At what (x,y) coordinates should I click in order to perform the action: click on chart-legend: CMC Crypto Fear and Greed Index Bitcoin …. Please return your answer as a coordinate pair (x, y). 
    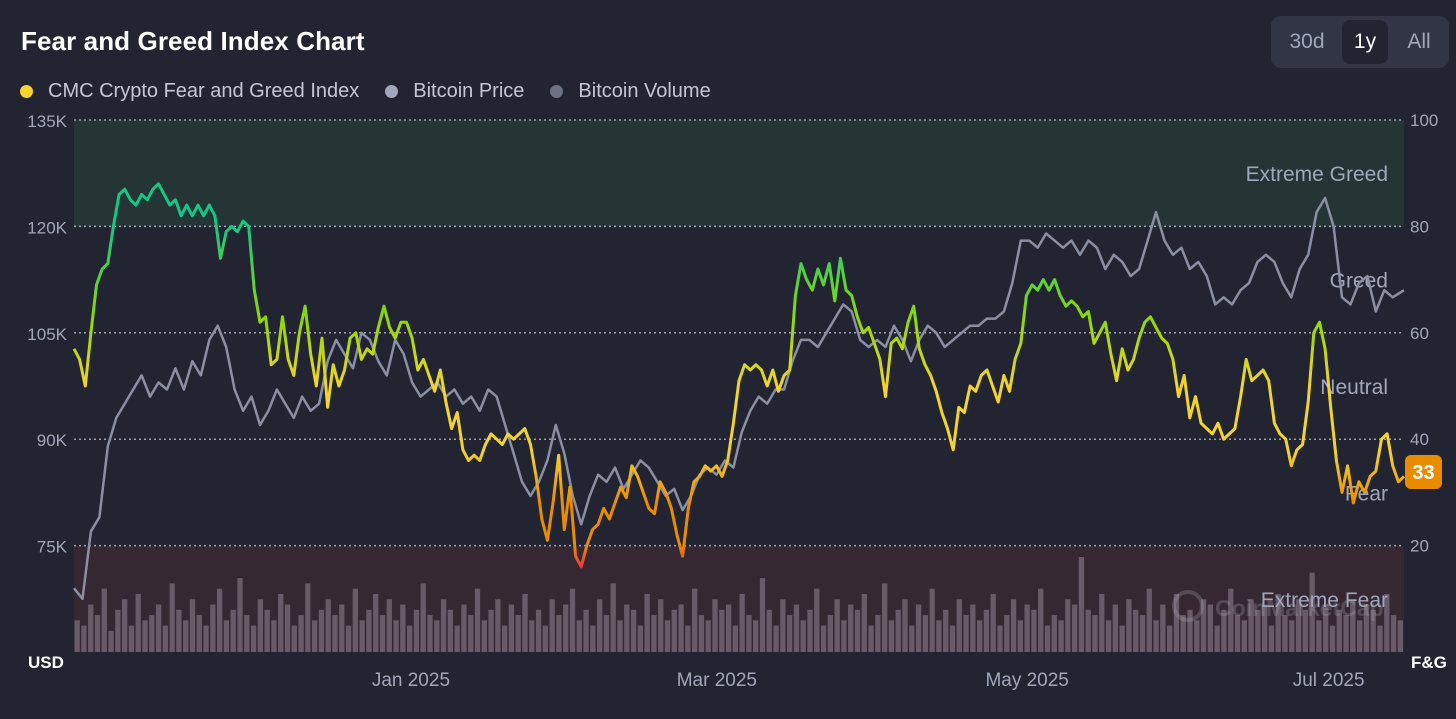
    Looking at the image, I should click on (378, 91).